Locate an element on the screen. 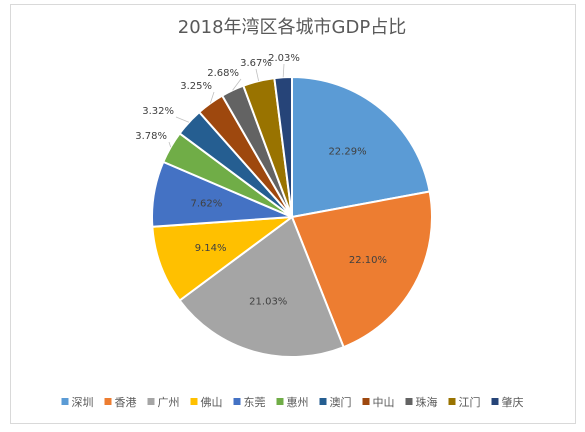 The height and width of the screenshot is (432, 585). legend-item-11: 肇庆 is located at coordinates (507, 402).